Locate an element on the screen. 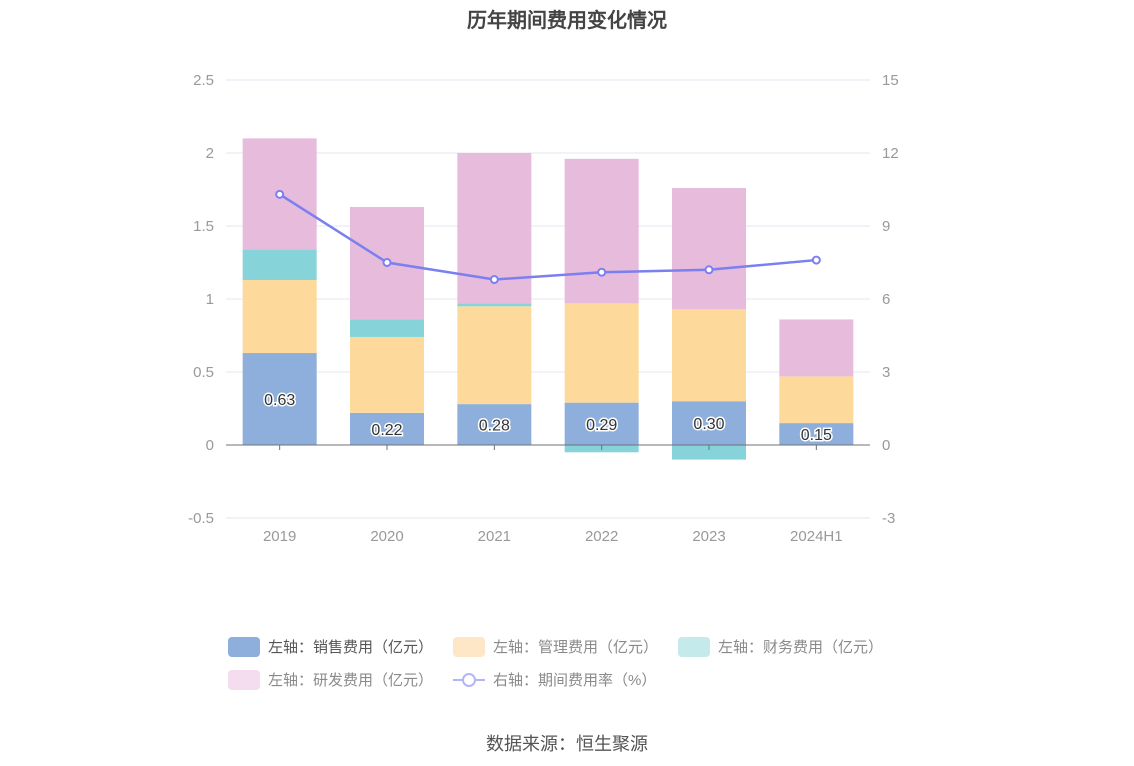 This screenshot has width=1134, height=766. x-tick-label: 2023 is located at coordinates (708, 536).